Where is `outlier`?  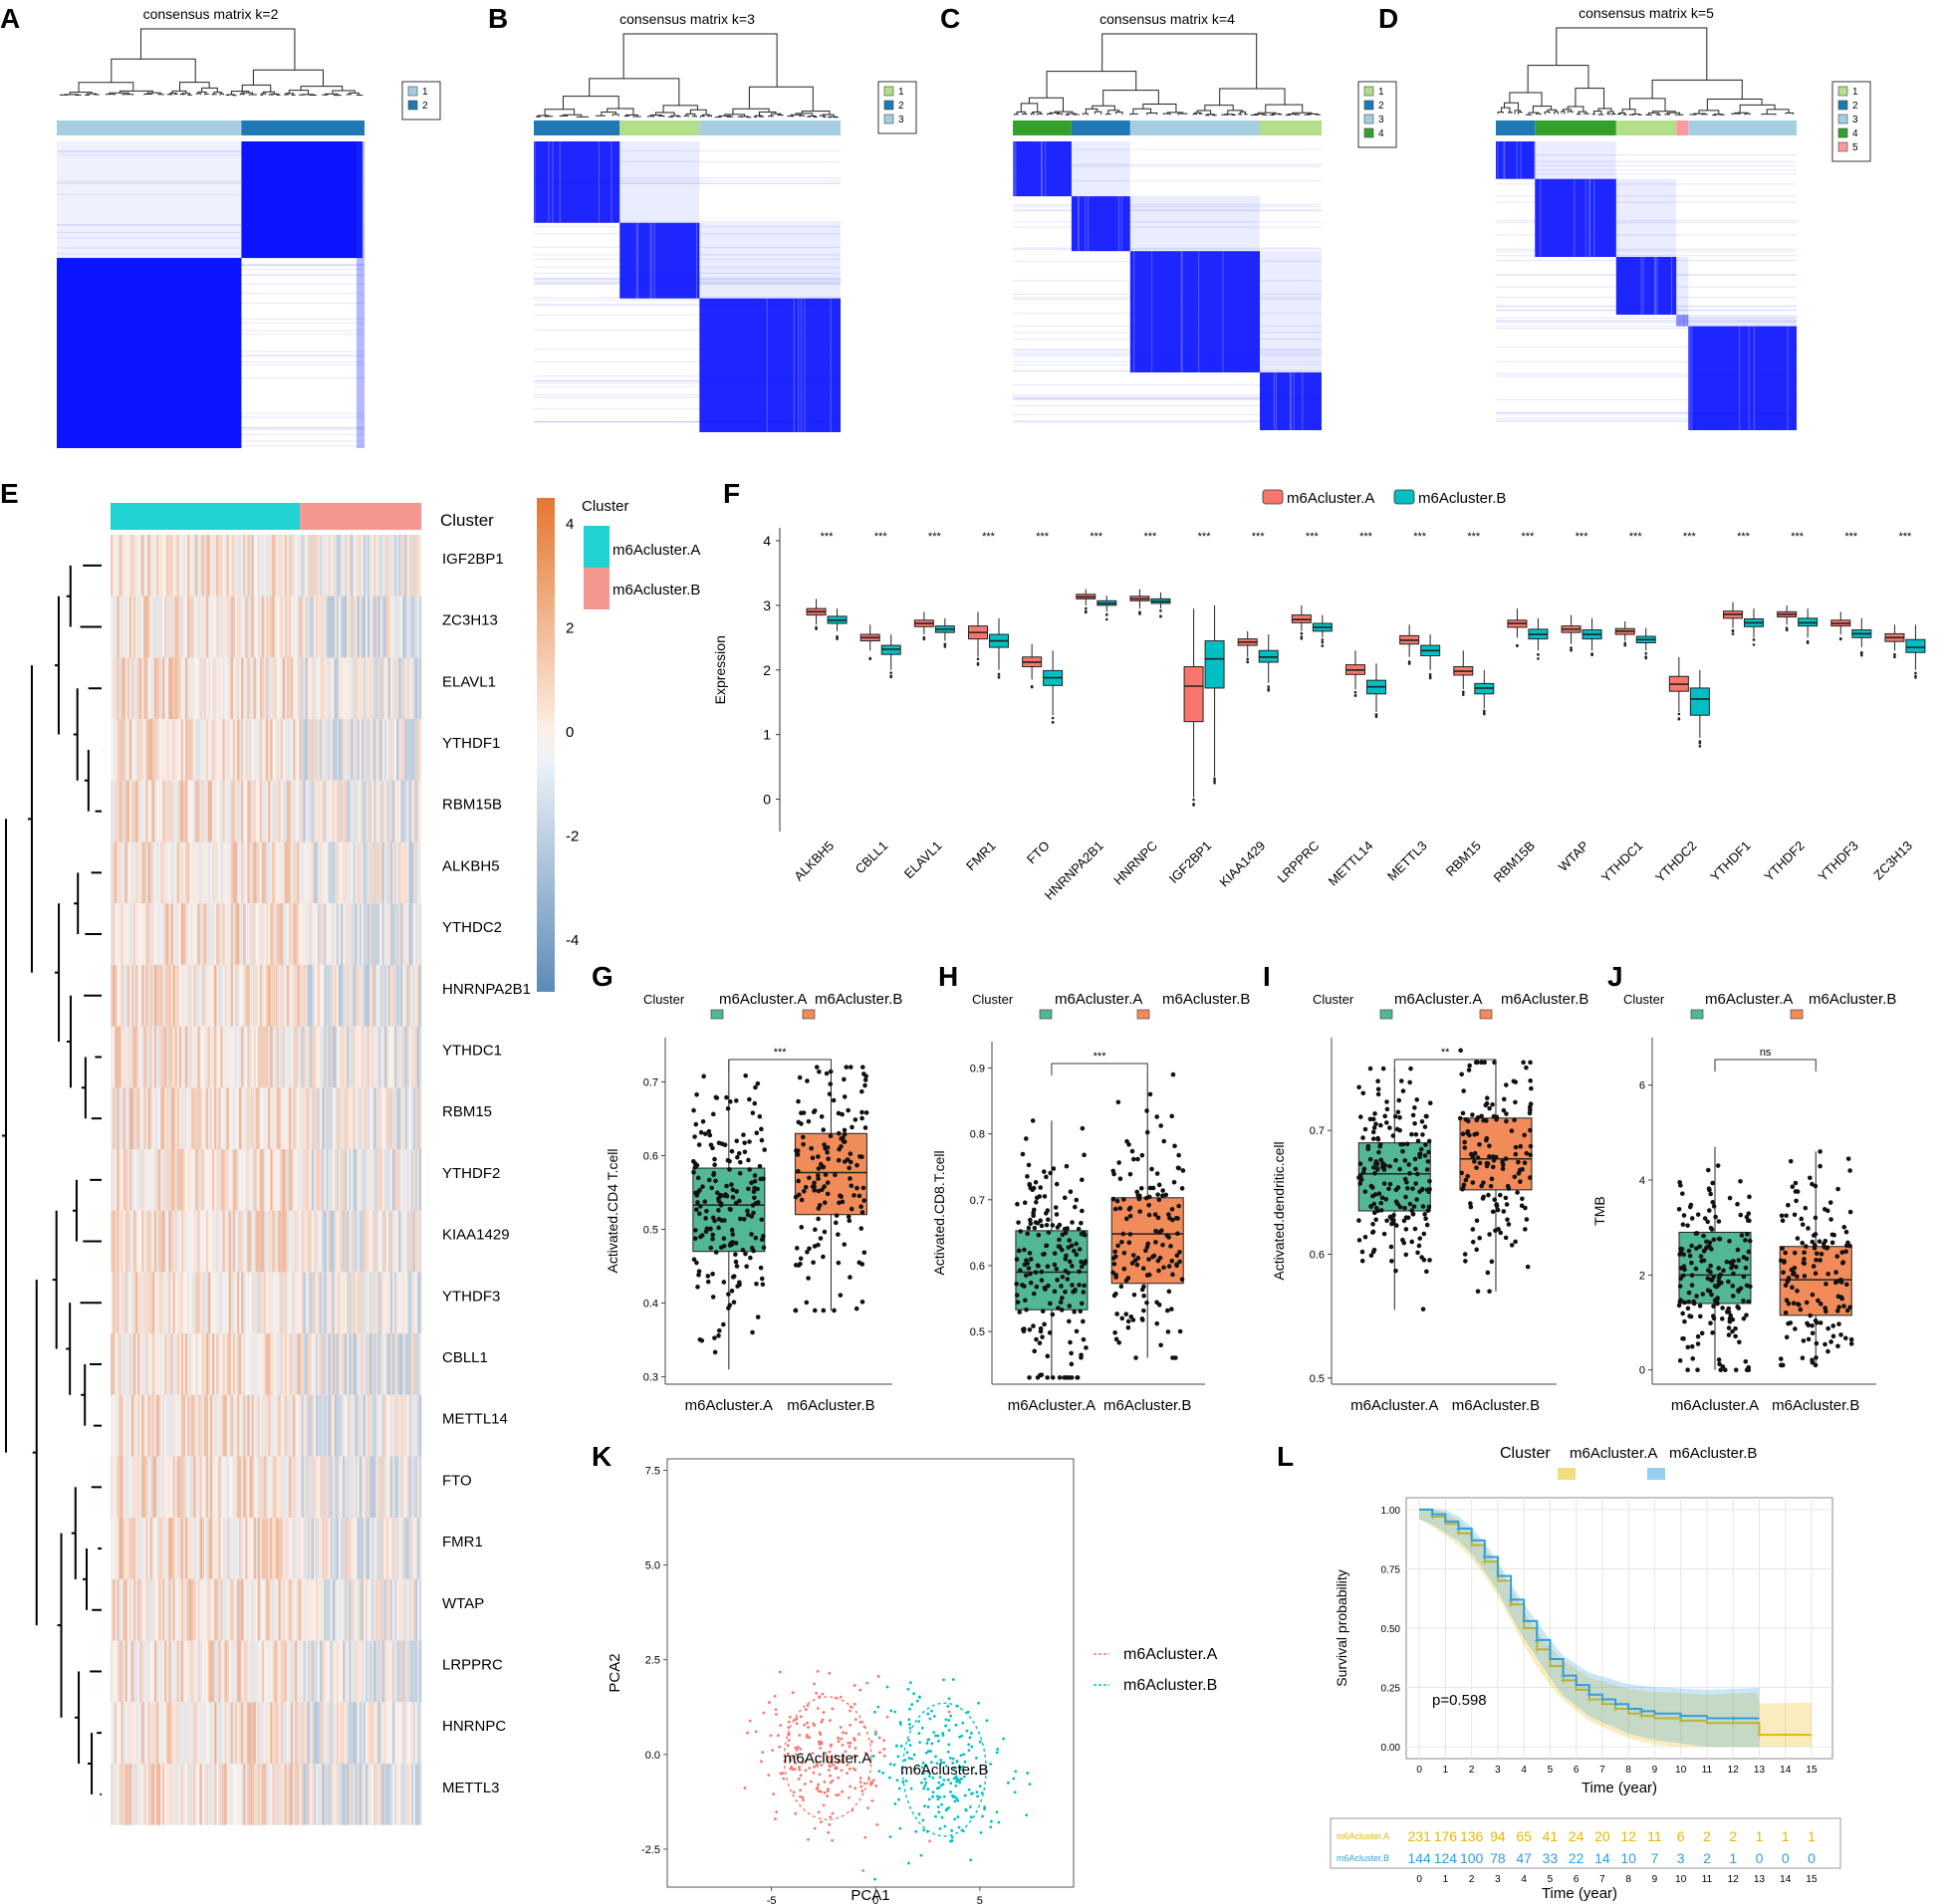
outlier is located at coordinates (1323, 642).